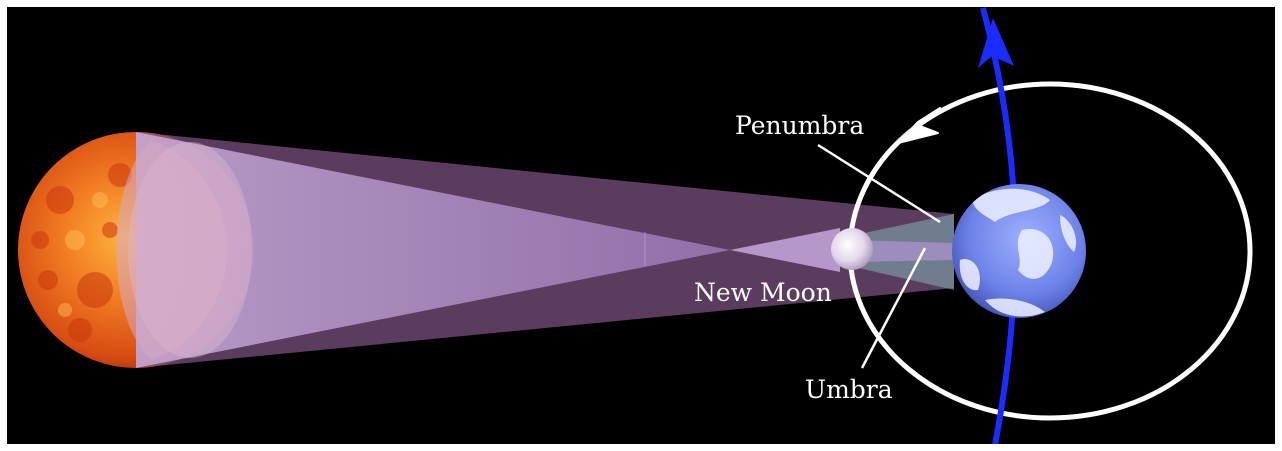 The image size is (1282, 451). What do you see at coordinates (919, 125) in the screenshot?
I see `orbit-direction-arrow-icon` at bounding box center [919, 125].